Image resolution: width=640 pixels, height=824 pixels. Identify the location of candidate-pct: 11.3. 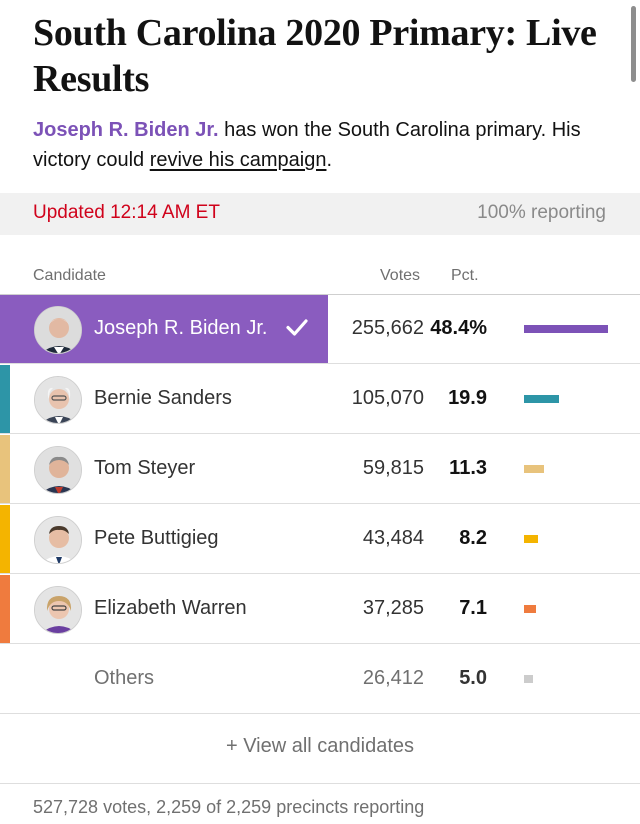
(468, 468).